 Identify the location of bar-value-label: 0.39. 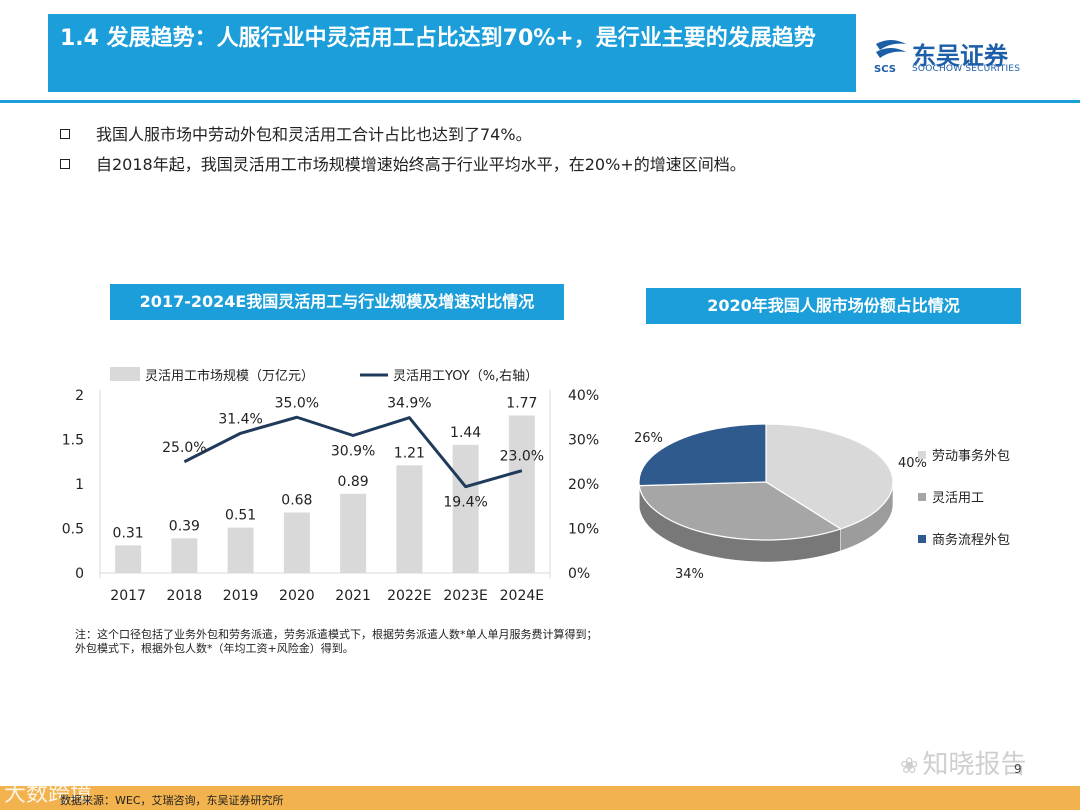
(184, 526).